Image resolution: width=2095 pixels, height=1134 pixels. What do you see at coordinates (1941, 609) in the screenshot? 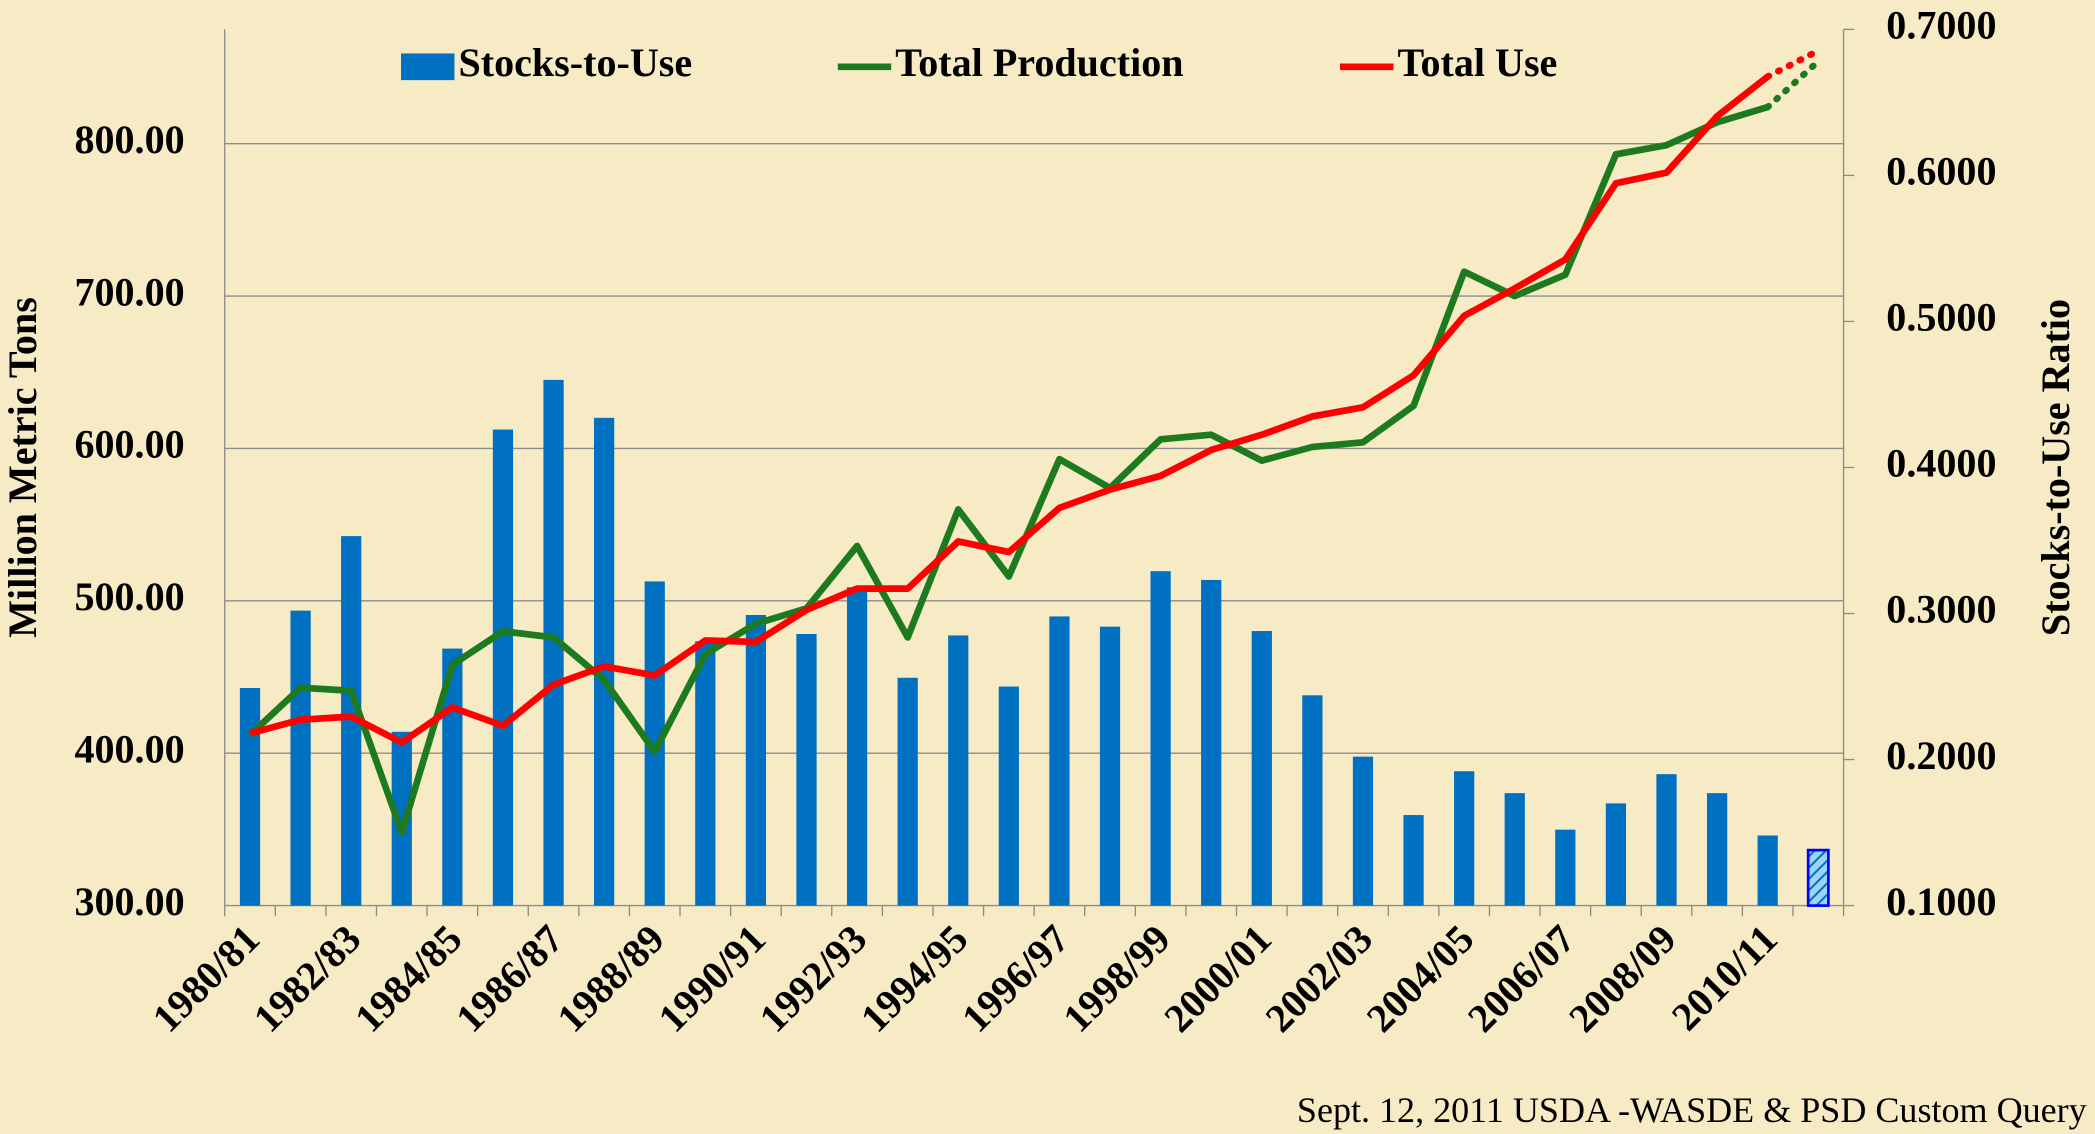
I see `y2-tick-label: 0.3000` at bounding box center [1941, 609].